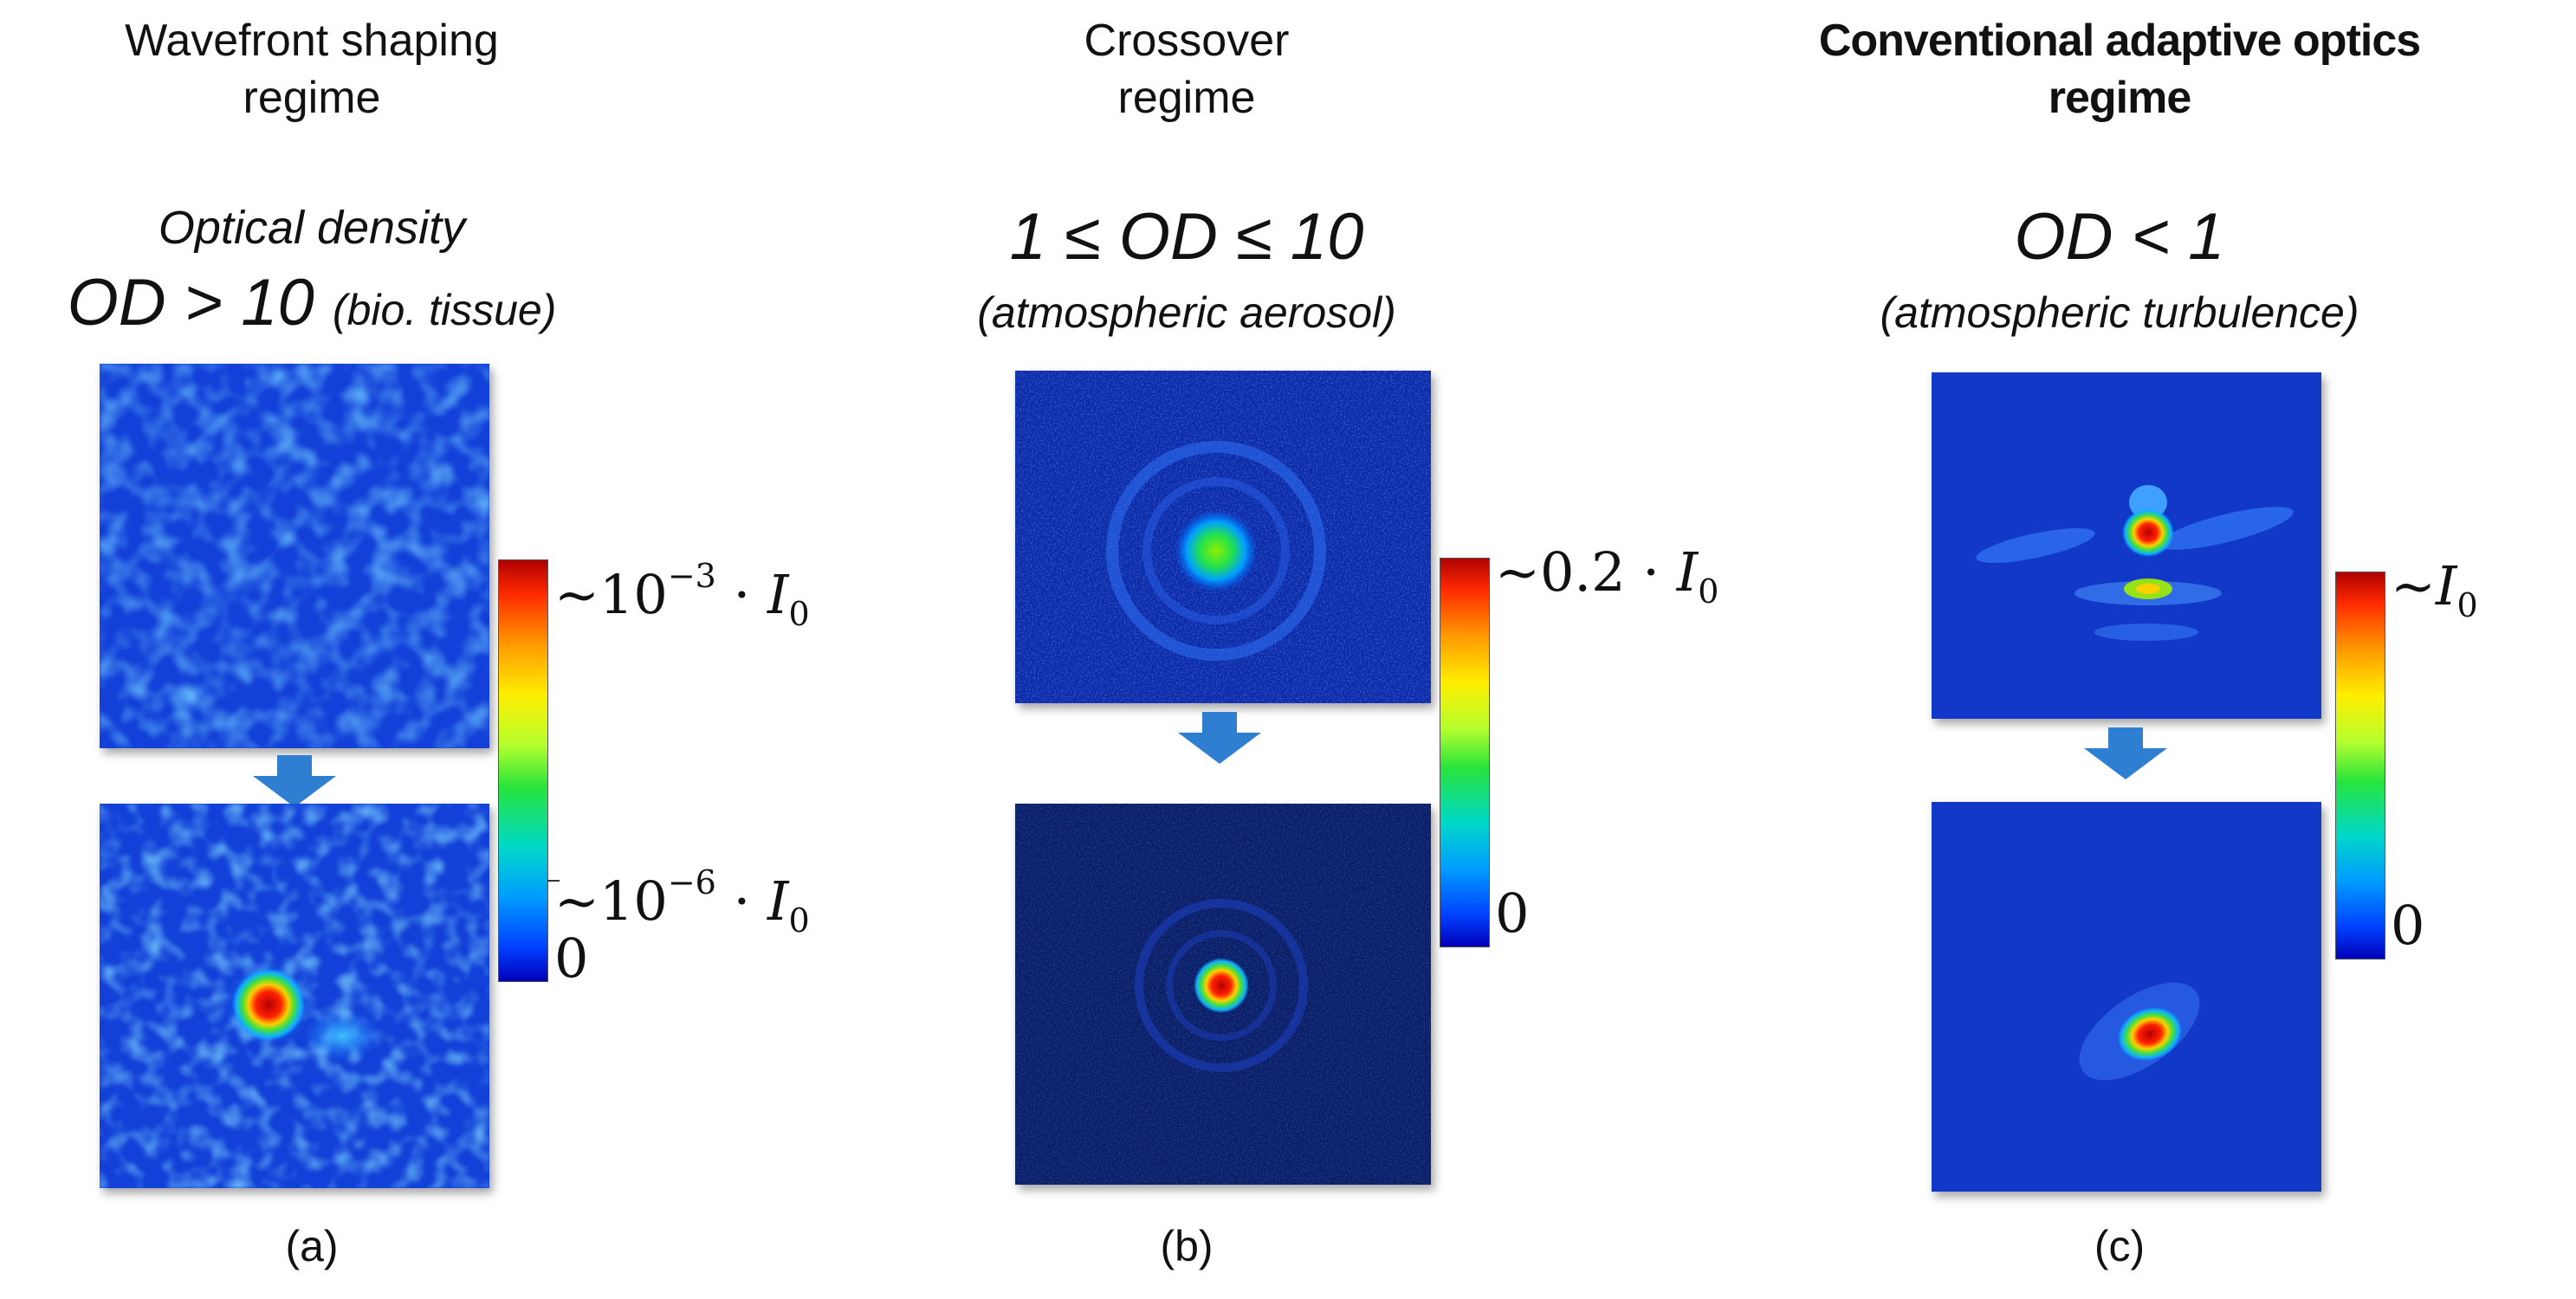  Describe the element at coordinates (444, 310) in the screenshot. I see `od-note: (bio. tissue)` at that location.